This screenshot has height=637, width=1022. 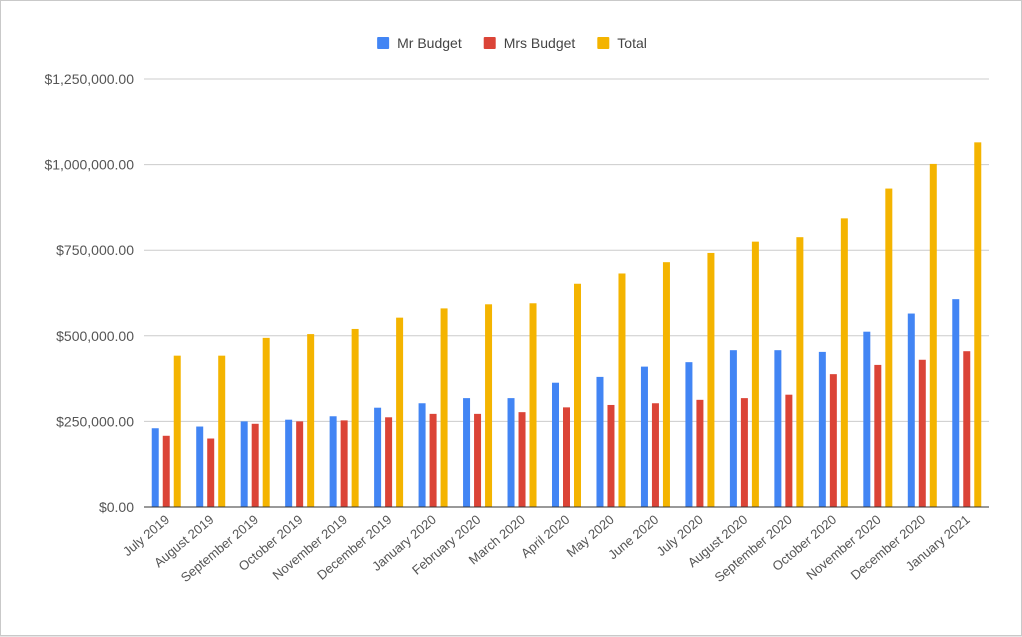 What do you see at coordinates (753, 548) in the screenshot?
I see `x-tick-label: September 2020` at bounding box center [753, 548].